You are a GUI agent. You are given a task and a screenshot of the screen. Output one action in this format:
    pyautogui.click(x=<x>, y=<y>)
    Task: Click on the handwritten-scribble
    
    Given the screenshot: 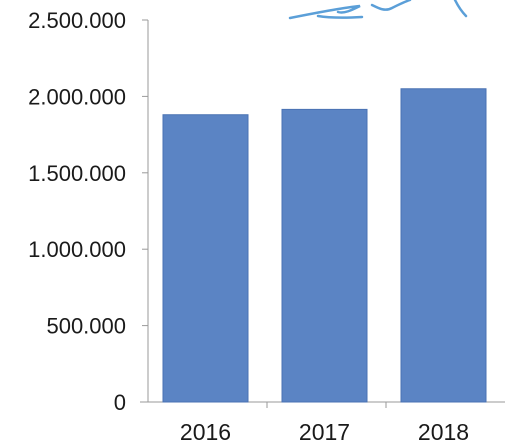 What is the action you would take?
    pyautogui.click(x=378, y=10)
    